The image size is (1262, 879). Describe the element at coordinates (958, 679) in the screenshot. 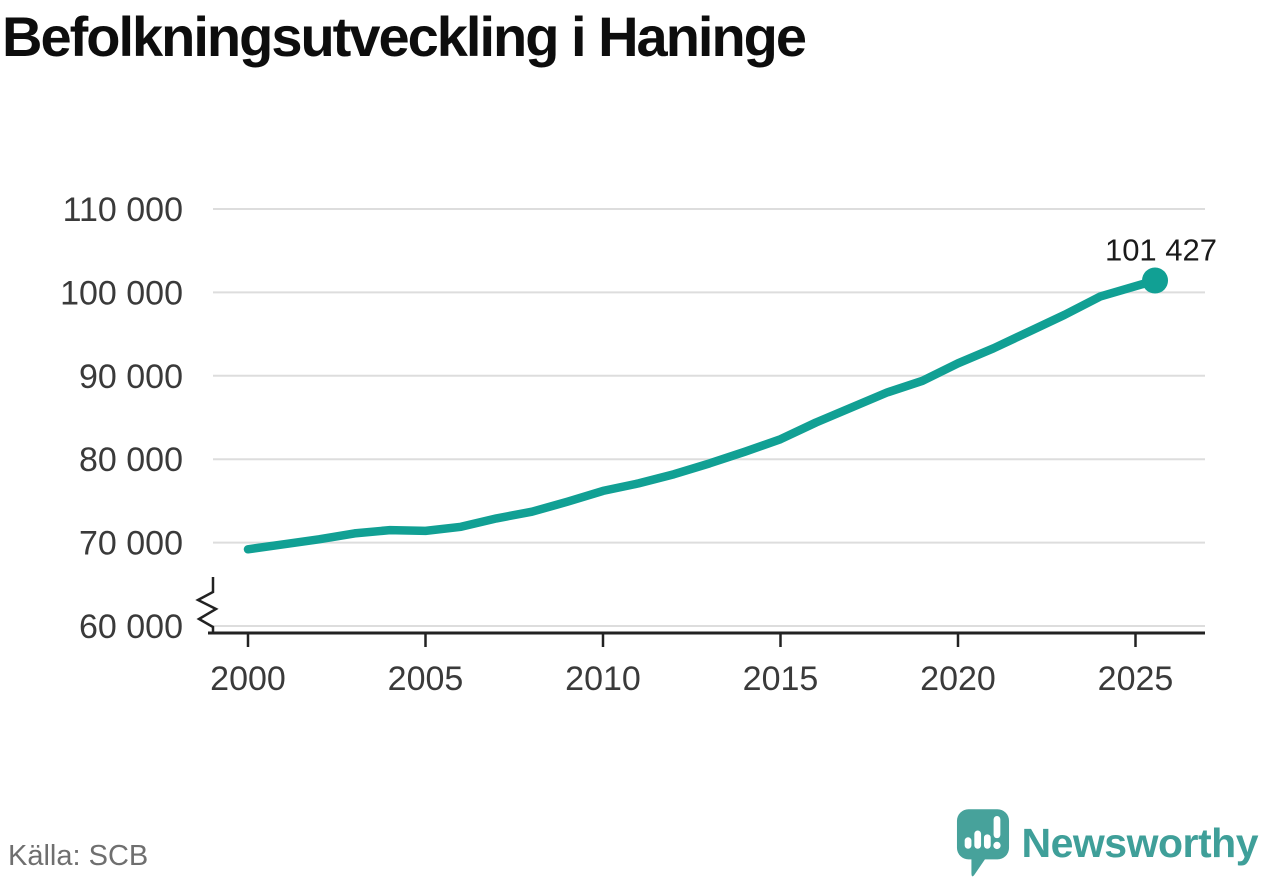

I see `x-axis-tick-label: 2020` at that location.